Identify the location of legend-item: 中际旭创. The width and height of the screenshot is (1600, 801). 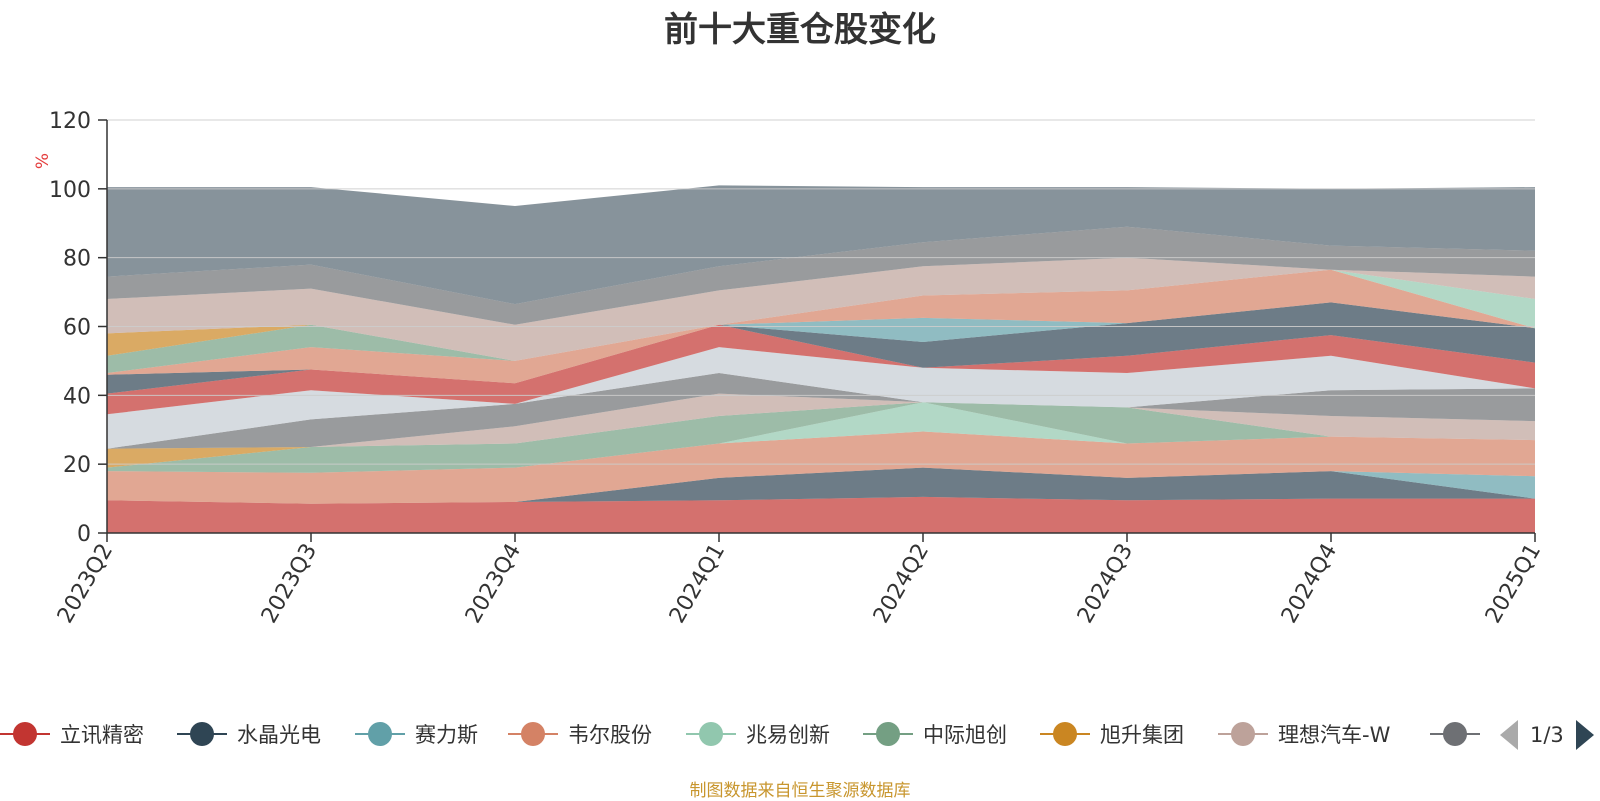
(935, 734).